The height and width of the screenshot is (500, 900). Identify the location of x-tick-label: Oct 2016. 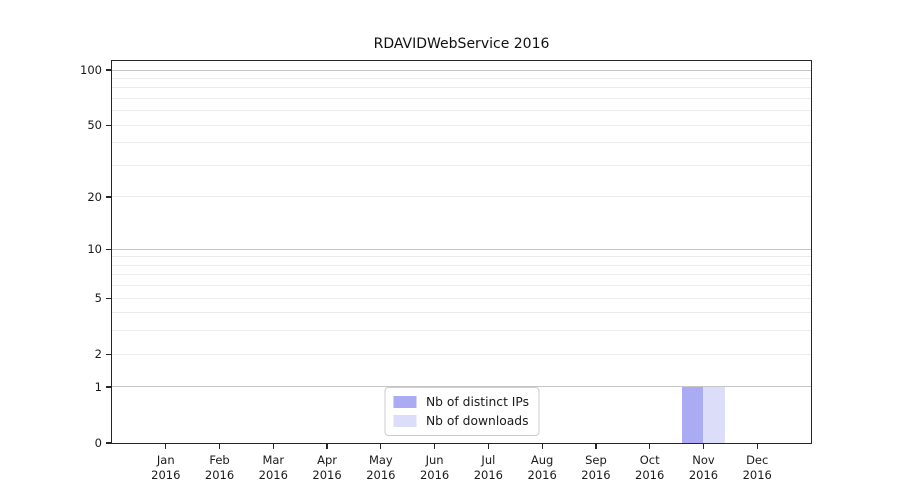
(650, 468).